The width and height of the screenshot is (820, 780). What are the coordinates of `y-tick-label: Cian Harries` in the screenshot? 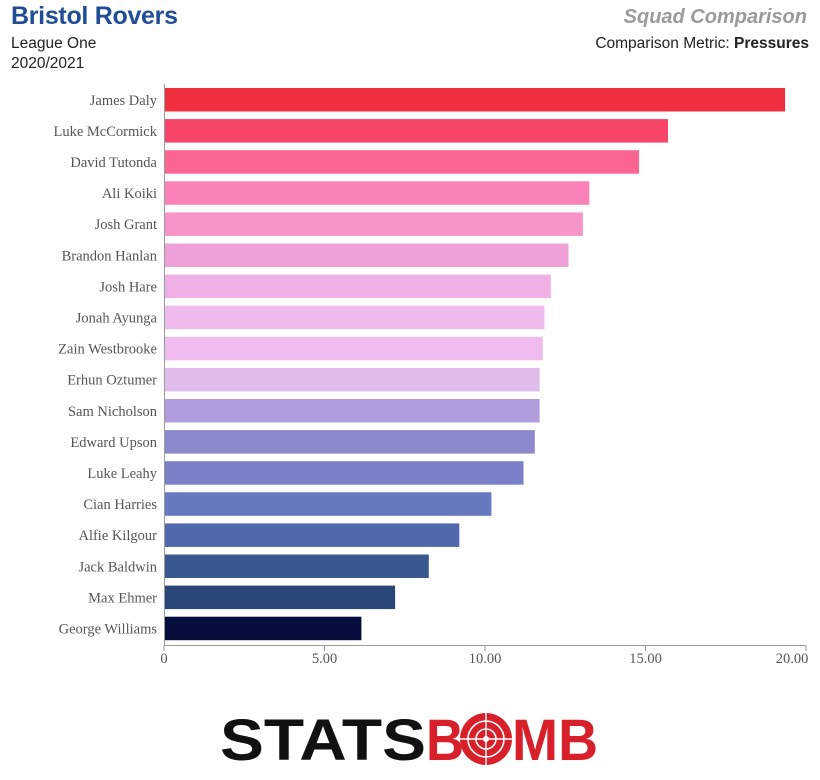 It's located at (120, 505).